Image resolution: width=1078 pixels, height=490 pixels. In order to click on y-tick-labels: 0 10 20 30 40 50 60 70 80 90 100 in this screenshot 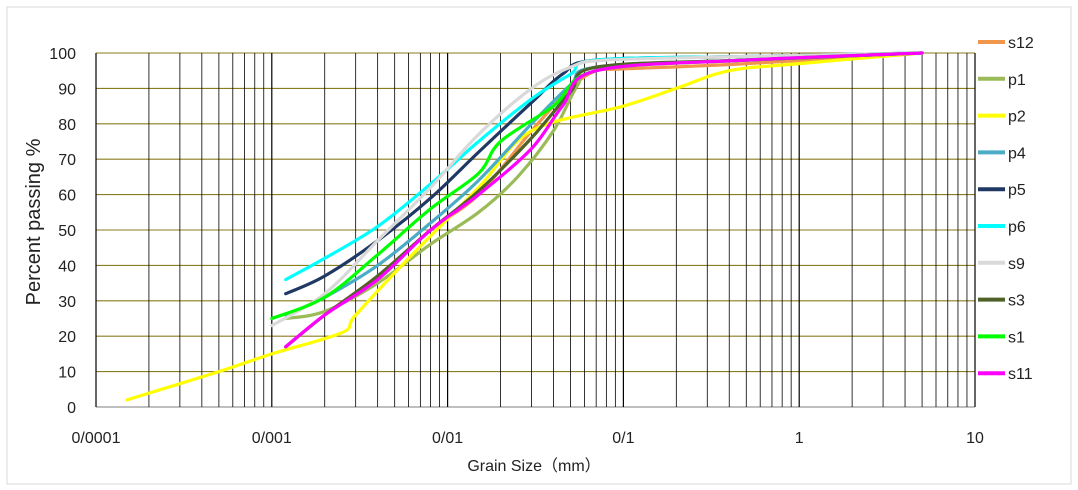, I will do `click(62, 231)`.